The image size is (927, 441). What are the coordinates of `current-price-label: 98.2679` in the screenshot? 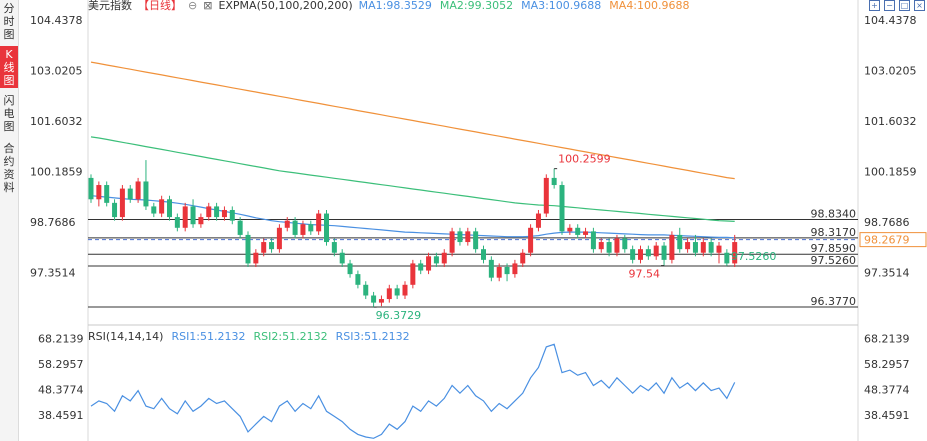 It's located at (887, 240).